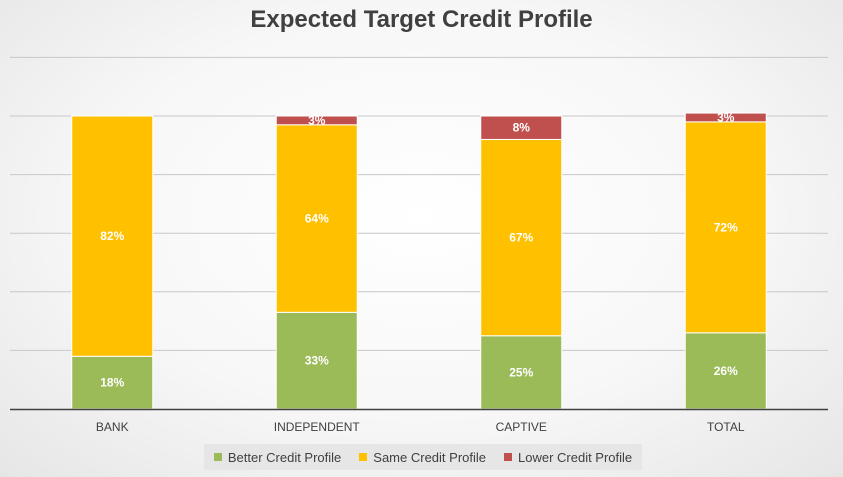 The height and width of the screenshot is (477, 843). I want to click on data-label: 26%, so click(726, 371).